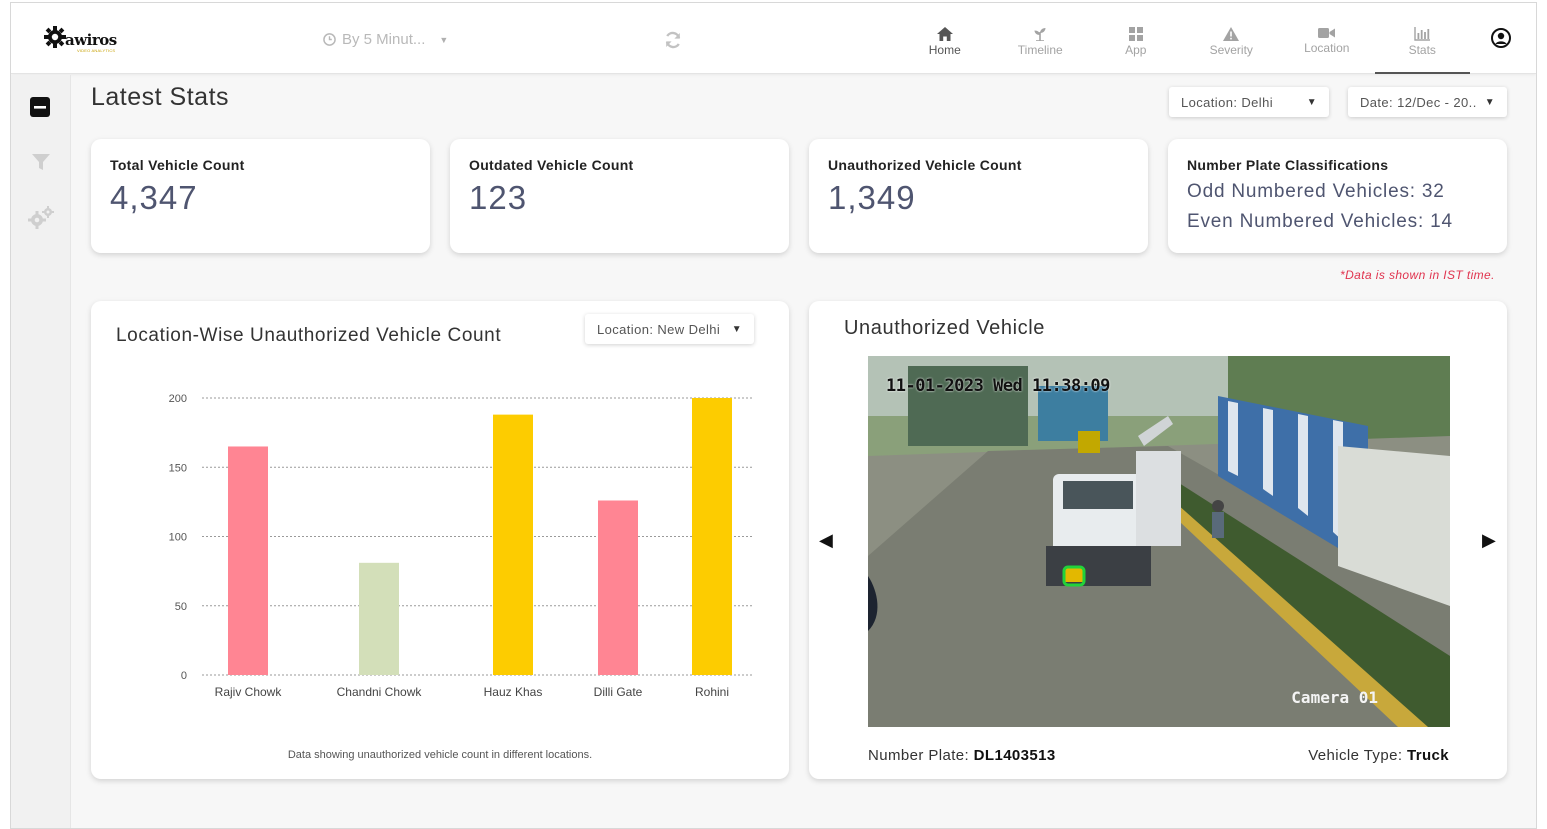 The width and height of the screenshot is (1547, 829). I want to click on x-tick-label: Chandni Chowk, so click(380, 692).